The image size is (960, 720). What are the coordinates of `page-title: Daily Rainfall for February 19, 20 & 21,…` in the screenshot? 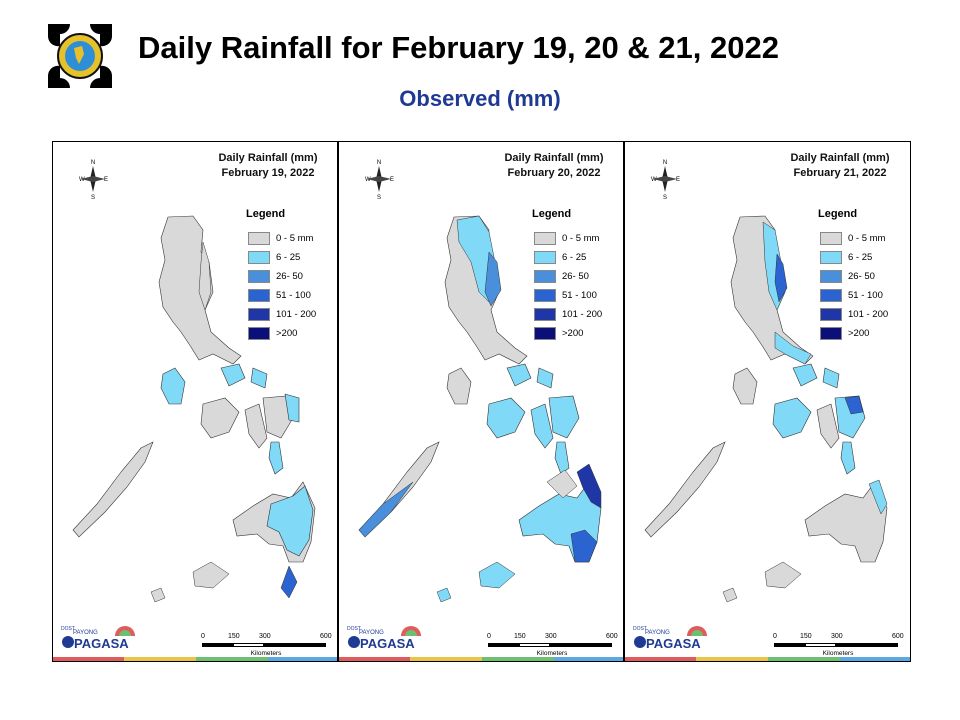 It's located at (458, 47).